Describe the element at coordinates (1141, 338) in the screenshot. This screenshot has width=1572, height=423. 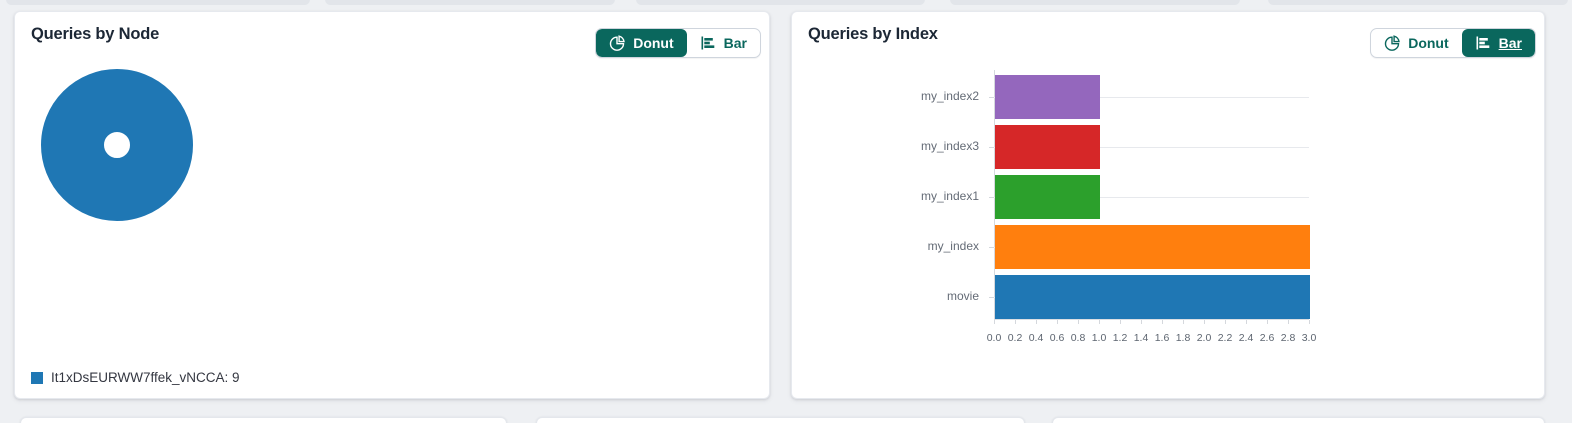
I see `x-axis-tick-label: 1.4` at that location.